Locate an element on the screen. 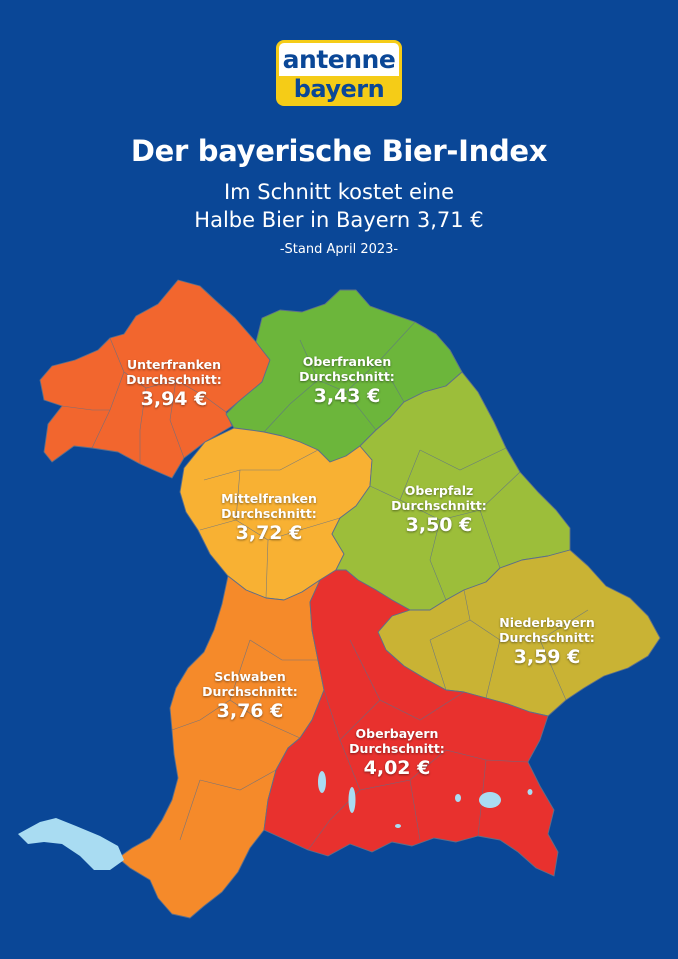 This screenshot has height=959, width=678. region-name: Schwaben is located at coordinates (250, 676).